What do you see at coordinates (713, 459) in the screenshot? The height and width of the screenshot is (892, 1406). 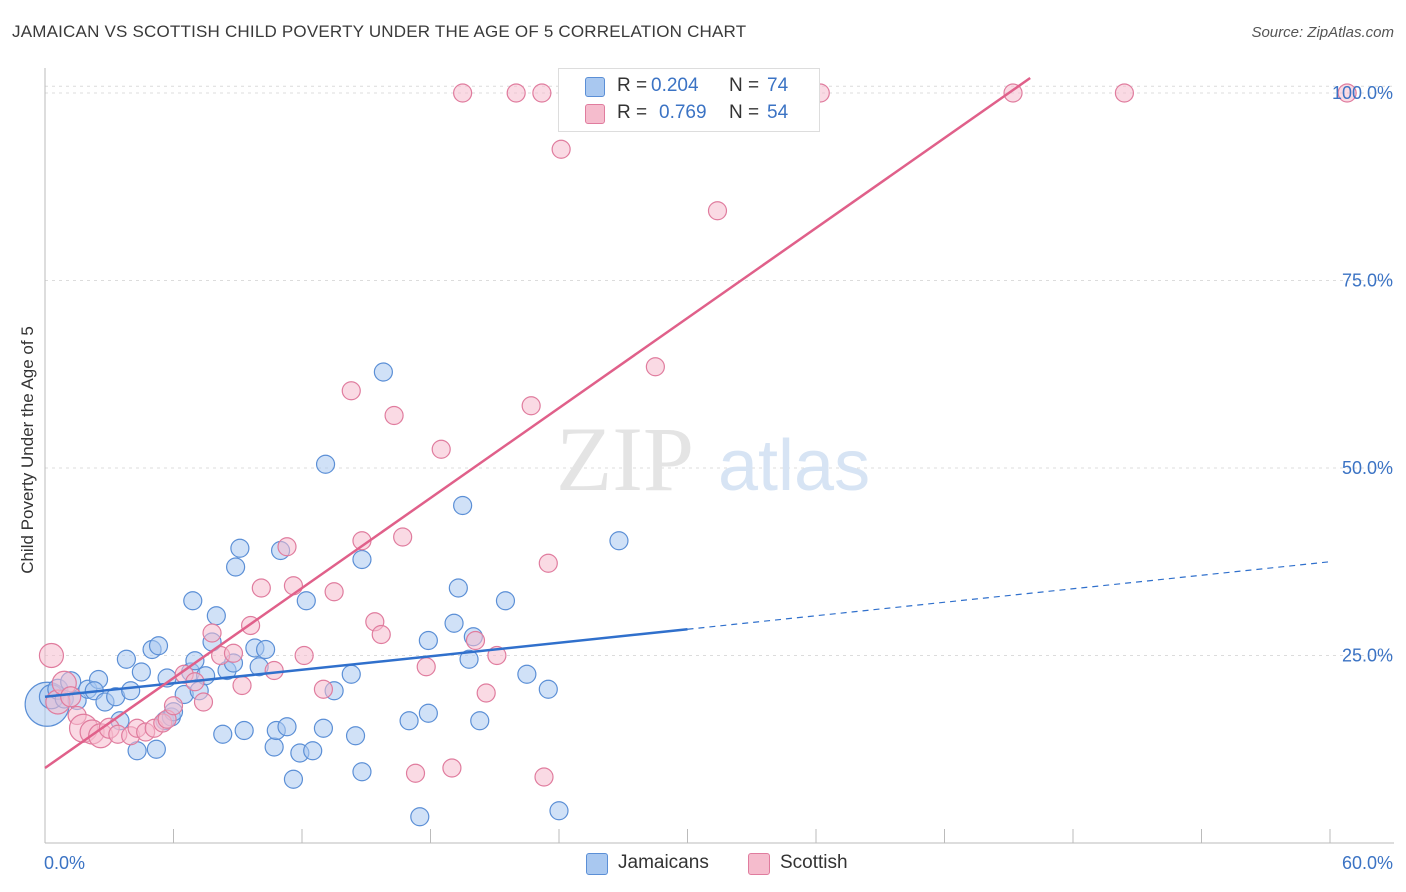 I see `watermark: ZIP atlas` at bounding box center [713, 459].